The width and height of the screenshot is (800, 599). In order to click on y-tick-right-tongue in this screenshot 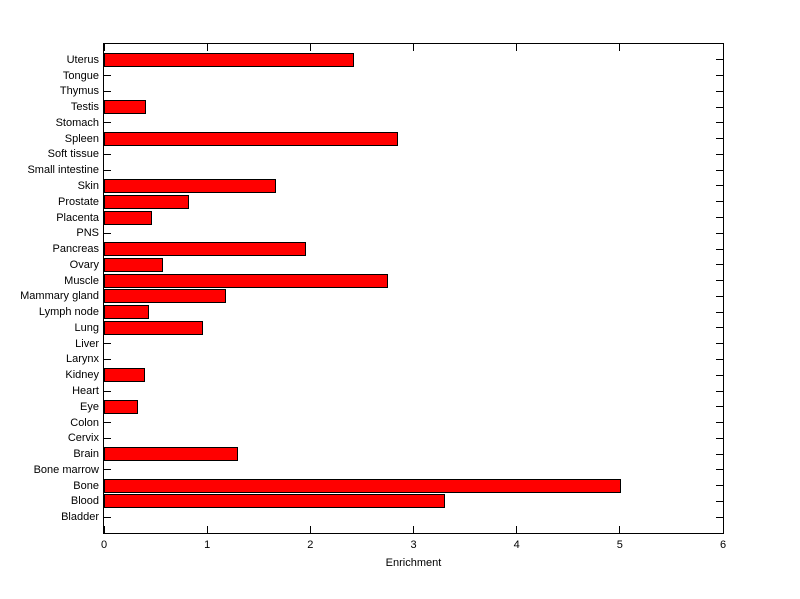, I will do `click(719, 76)`.